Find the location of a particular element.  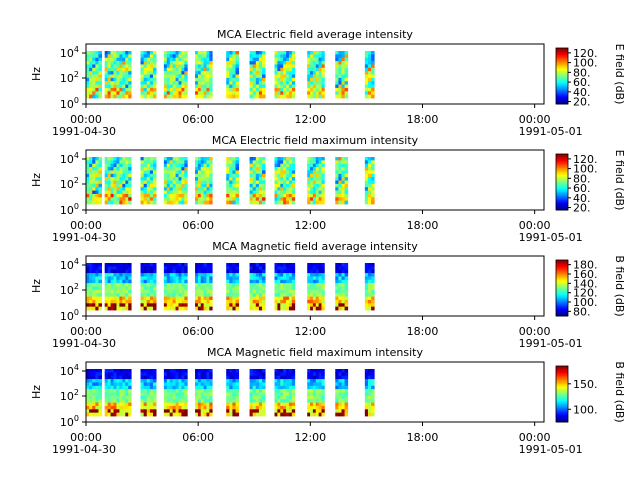

date-label-start: 1991-04-30 is located at coordinates (84, 237).